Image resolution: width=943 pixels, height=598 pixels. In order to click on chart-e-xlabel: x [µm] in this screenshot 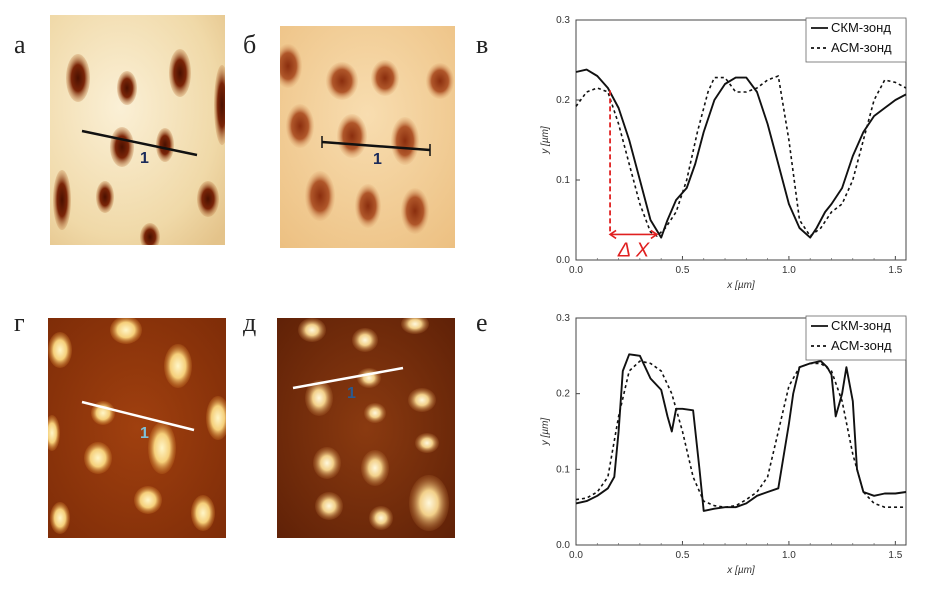, I will do `click(740, 570)`.